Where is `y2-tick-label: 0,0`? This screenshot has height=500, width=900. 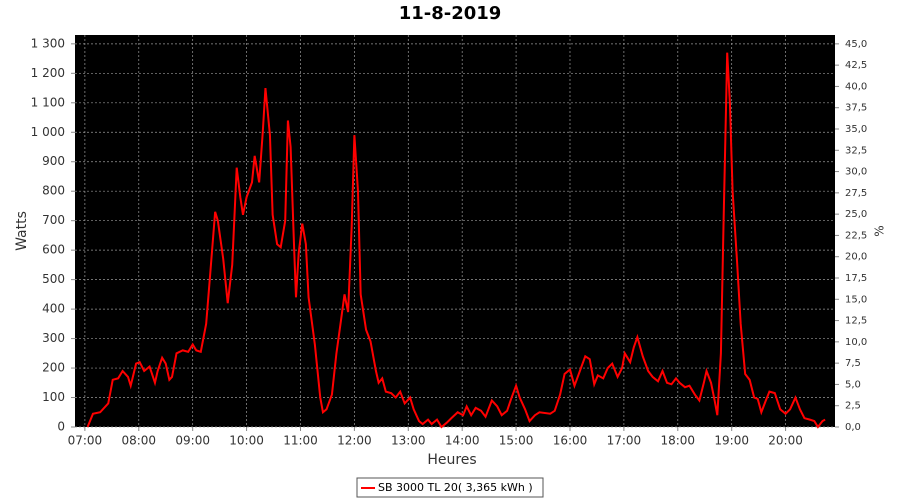 y2-tick-label: 0,0 is located at coordinates (853, 427).